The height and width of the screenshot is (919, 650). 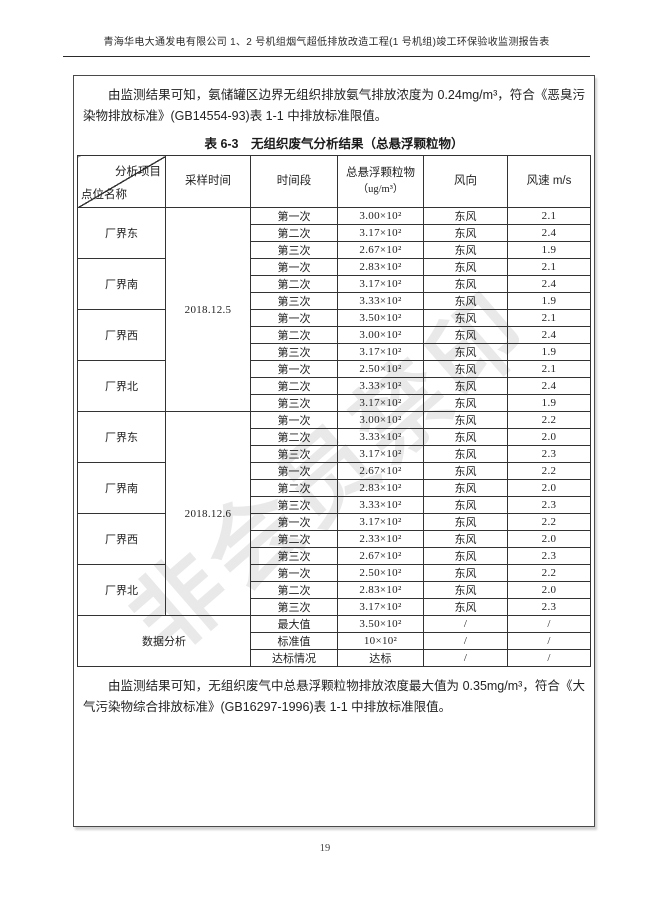 What do you see at coordinates (380, 386) in the screenshot?
I see `tsp-value-cell: 3.33×10²` at bounding box center [380, 386].